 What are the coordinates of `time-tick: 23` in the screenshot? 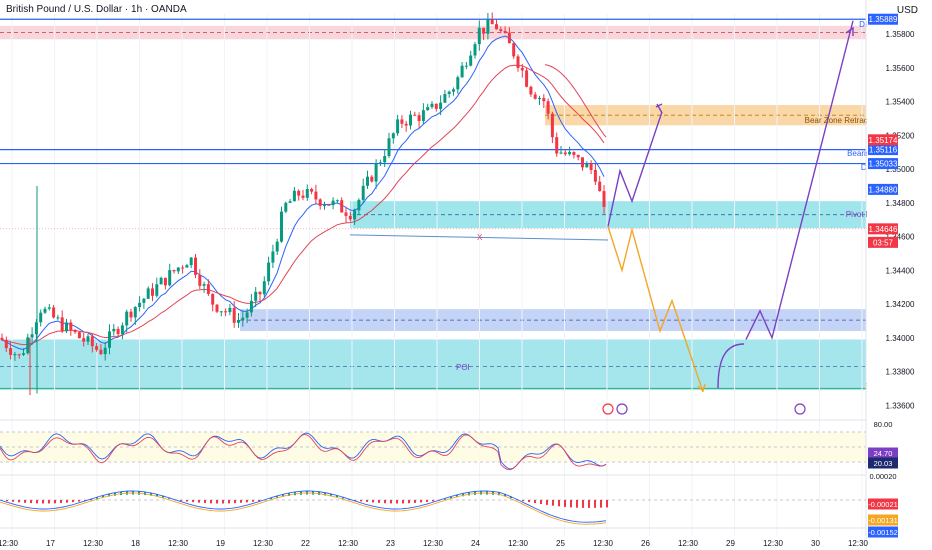 It's located at (390, 543).